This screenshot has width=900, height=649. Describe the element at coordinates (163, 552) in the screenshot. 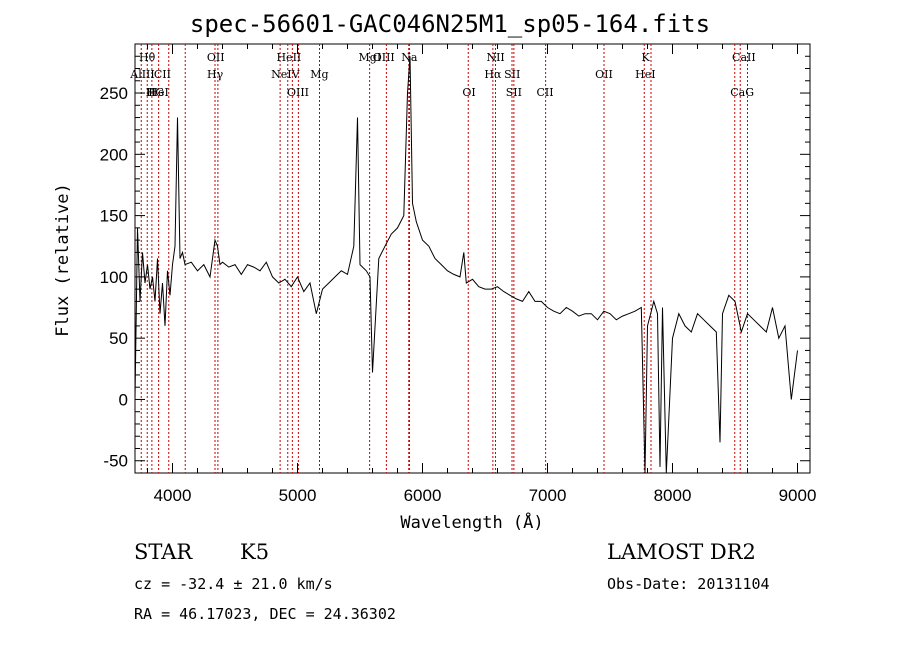

I see `object-type: STAR` at that location.